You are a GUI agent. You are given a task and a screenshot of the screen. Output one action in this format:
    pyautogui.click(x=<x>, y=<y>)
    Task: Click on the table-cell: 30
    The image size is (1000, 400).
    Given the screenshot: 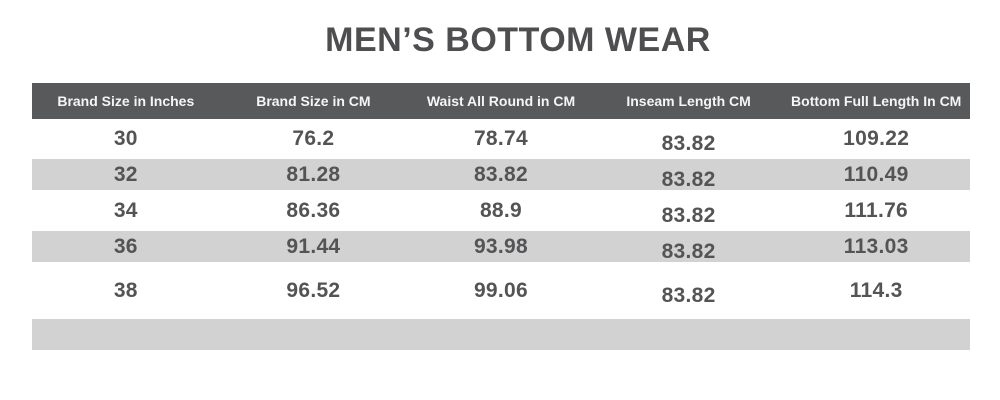 What is the action you would take?
    pyautogui.click(x=125, y=138)
    